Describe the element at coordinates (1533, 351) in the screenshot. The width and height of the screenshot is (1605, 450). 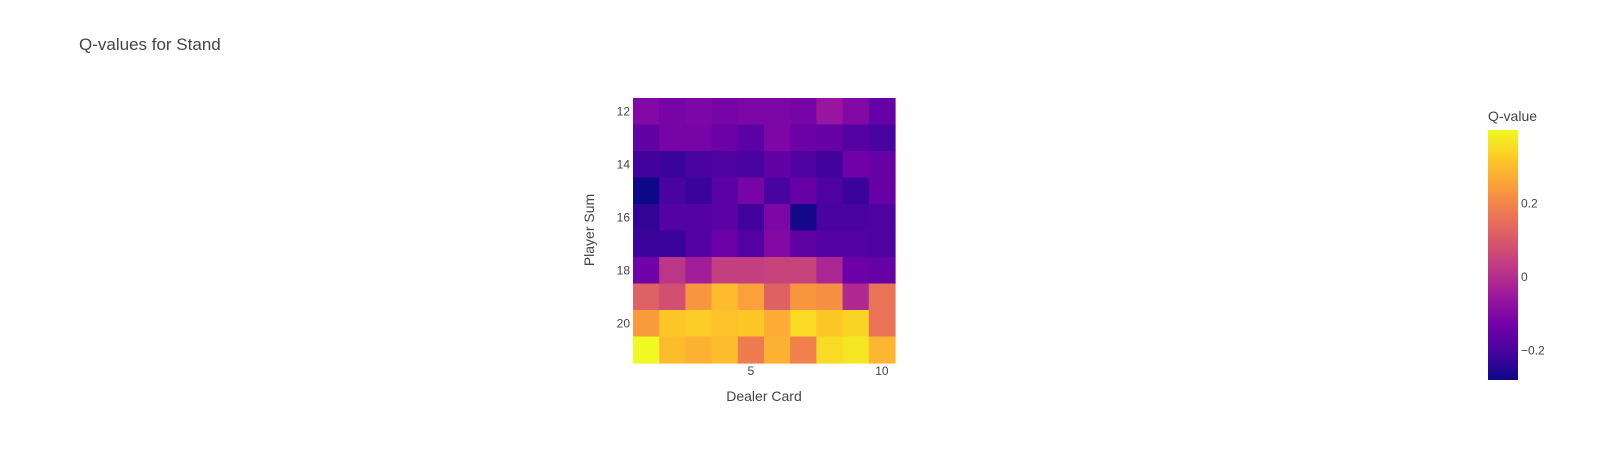
I see `colorbar-tick-label: −0.2` at that location.